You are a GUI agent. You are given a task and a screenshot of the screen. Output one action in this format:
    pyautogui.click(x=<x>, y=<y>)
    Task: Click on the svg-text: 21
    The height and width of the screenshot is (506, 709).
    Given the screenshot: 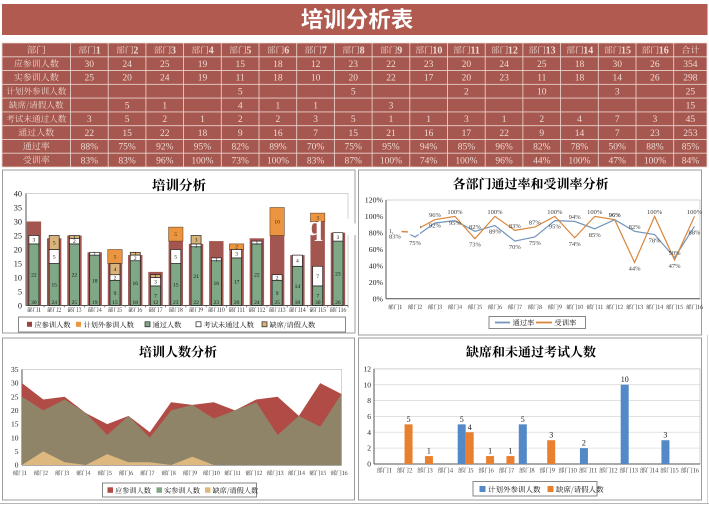 What is the action you would take?
    pyautogui.click(x=391, y=134)
    